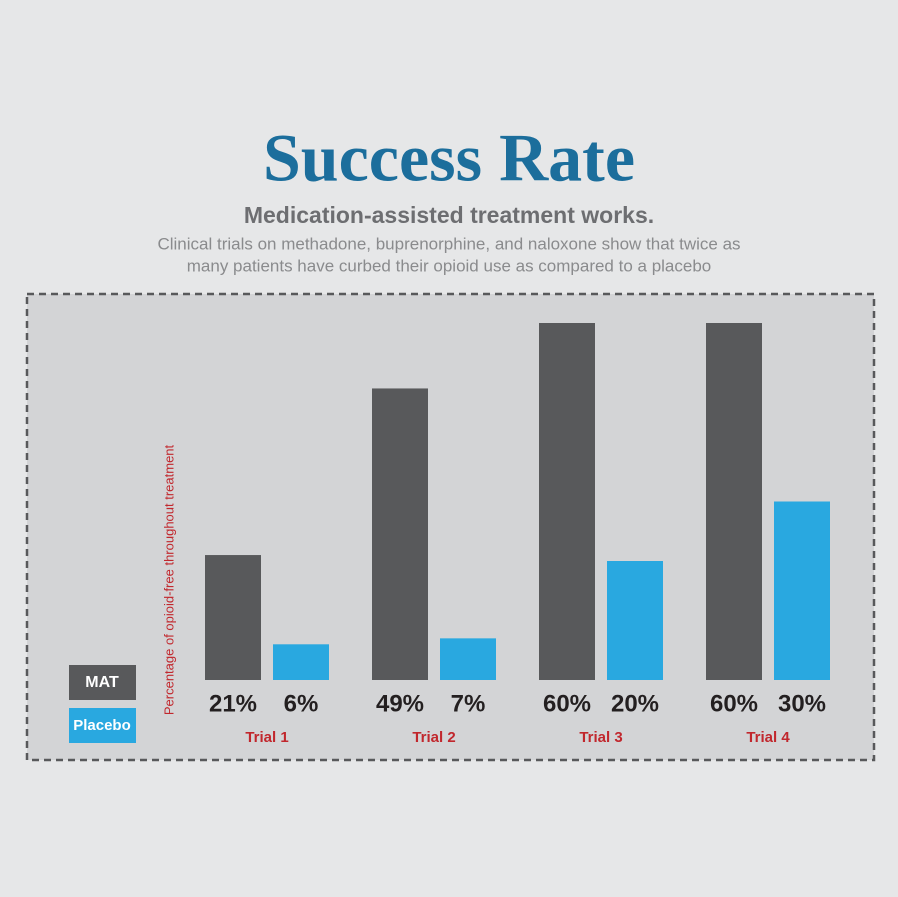 This screenshot has height=897, width=898. I want to click on value-label: 49%, so click(400, 703).